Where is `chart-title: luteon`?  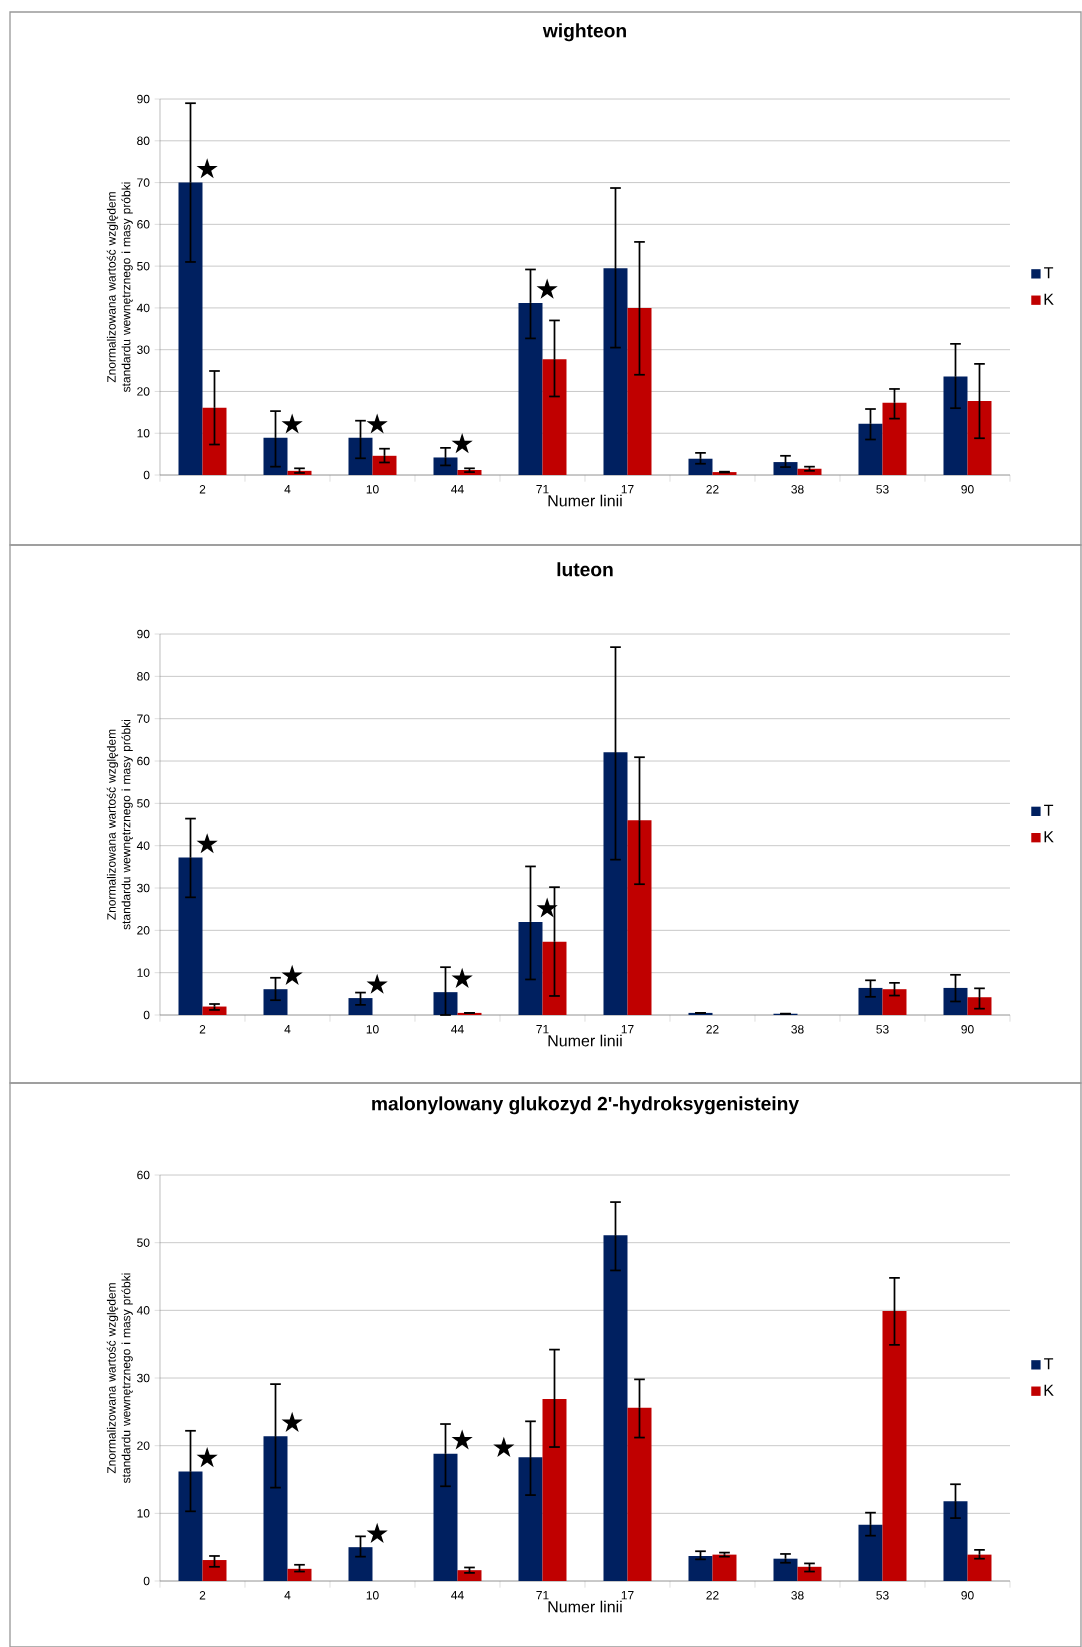 chart-title: luteon is located at coordinates (585, 569).